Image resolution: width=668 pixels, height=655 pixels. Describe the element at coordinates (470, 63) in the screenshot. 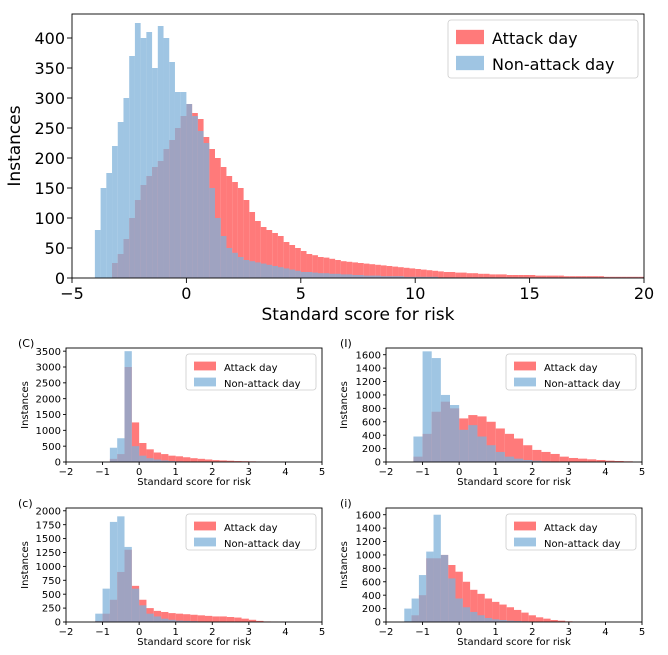

I see `legend-swatch-non-attack` at that location.